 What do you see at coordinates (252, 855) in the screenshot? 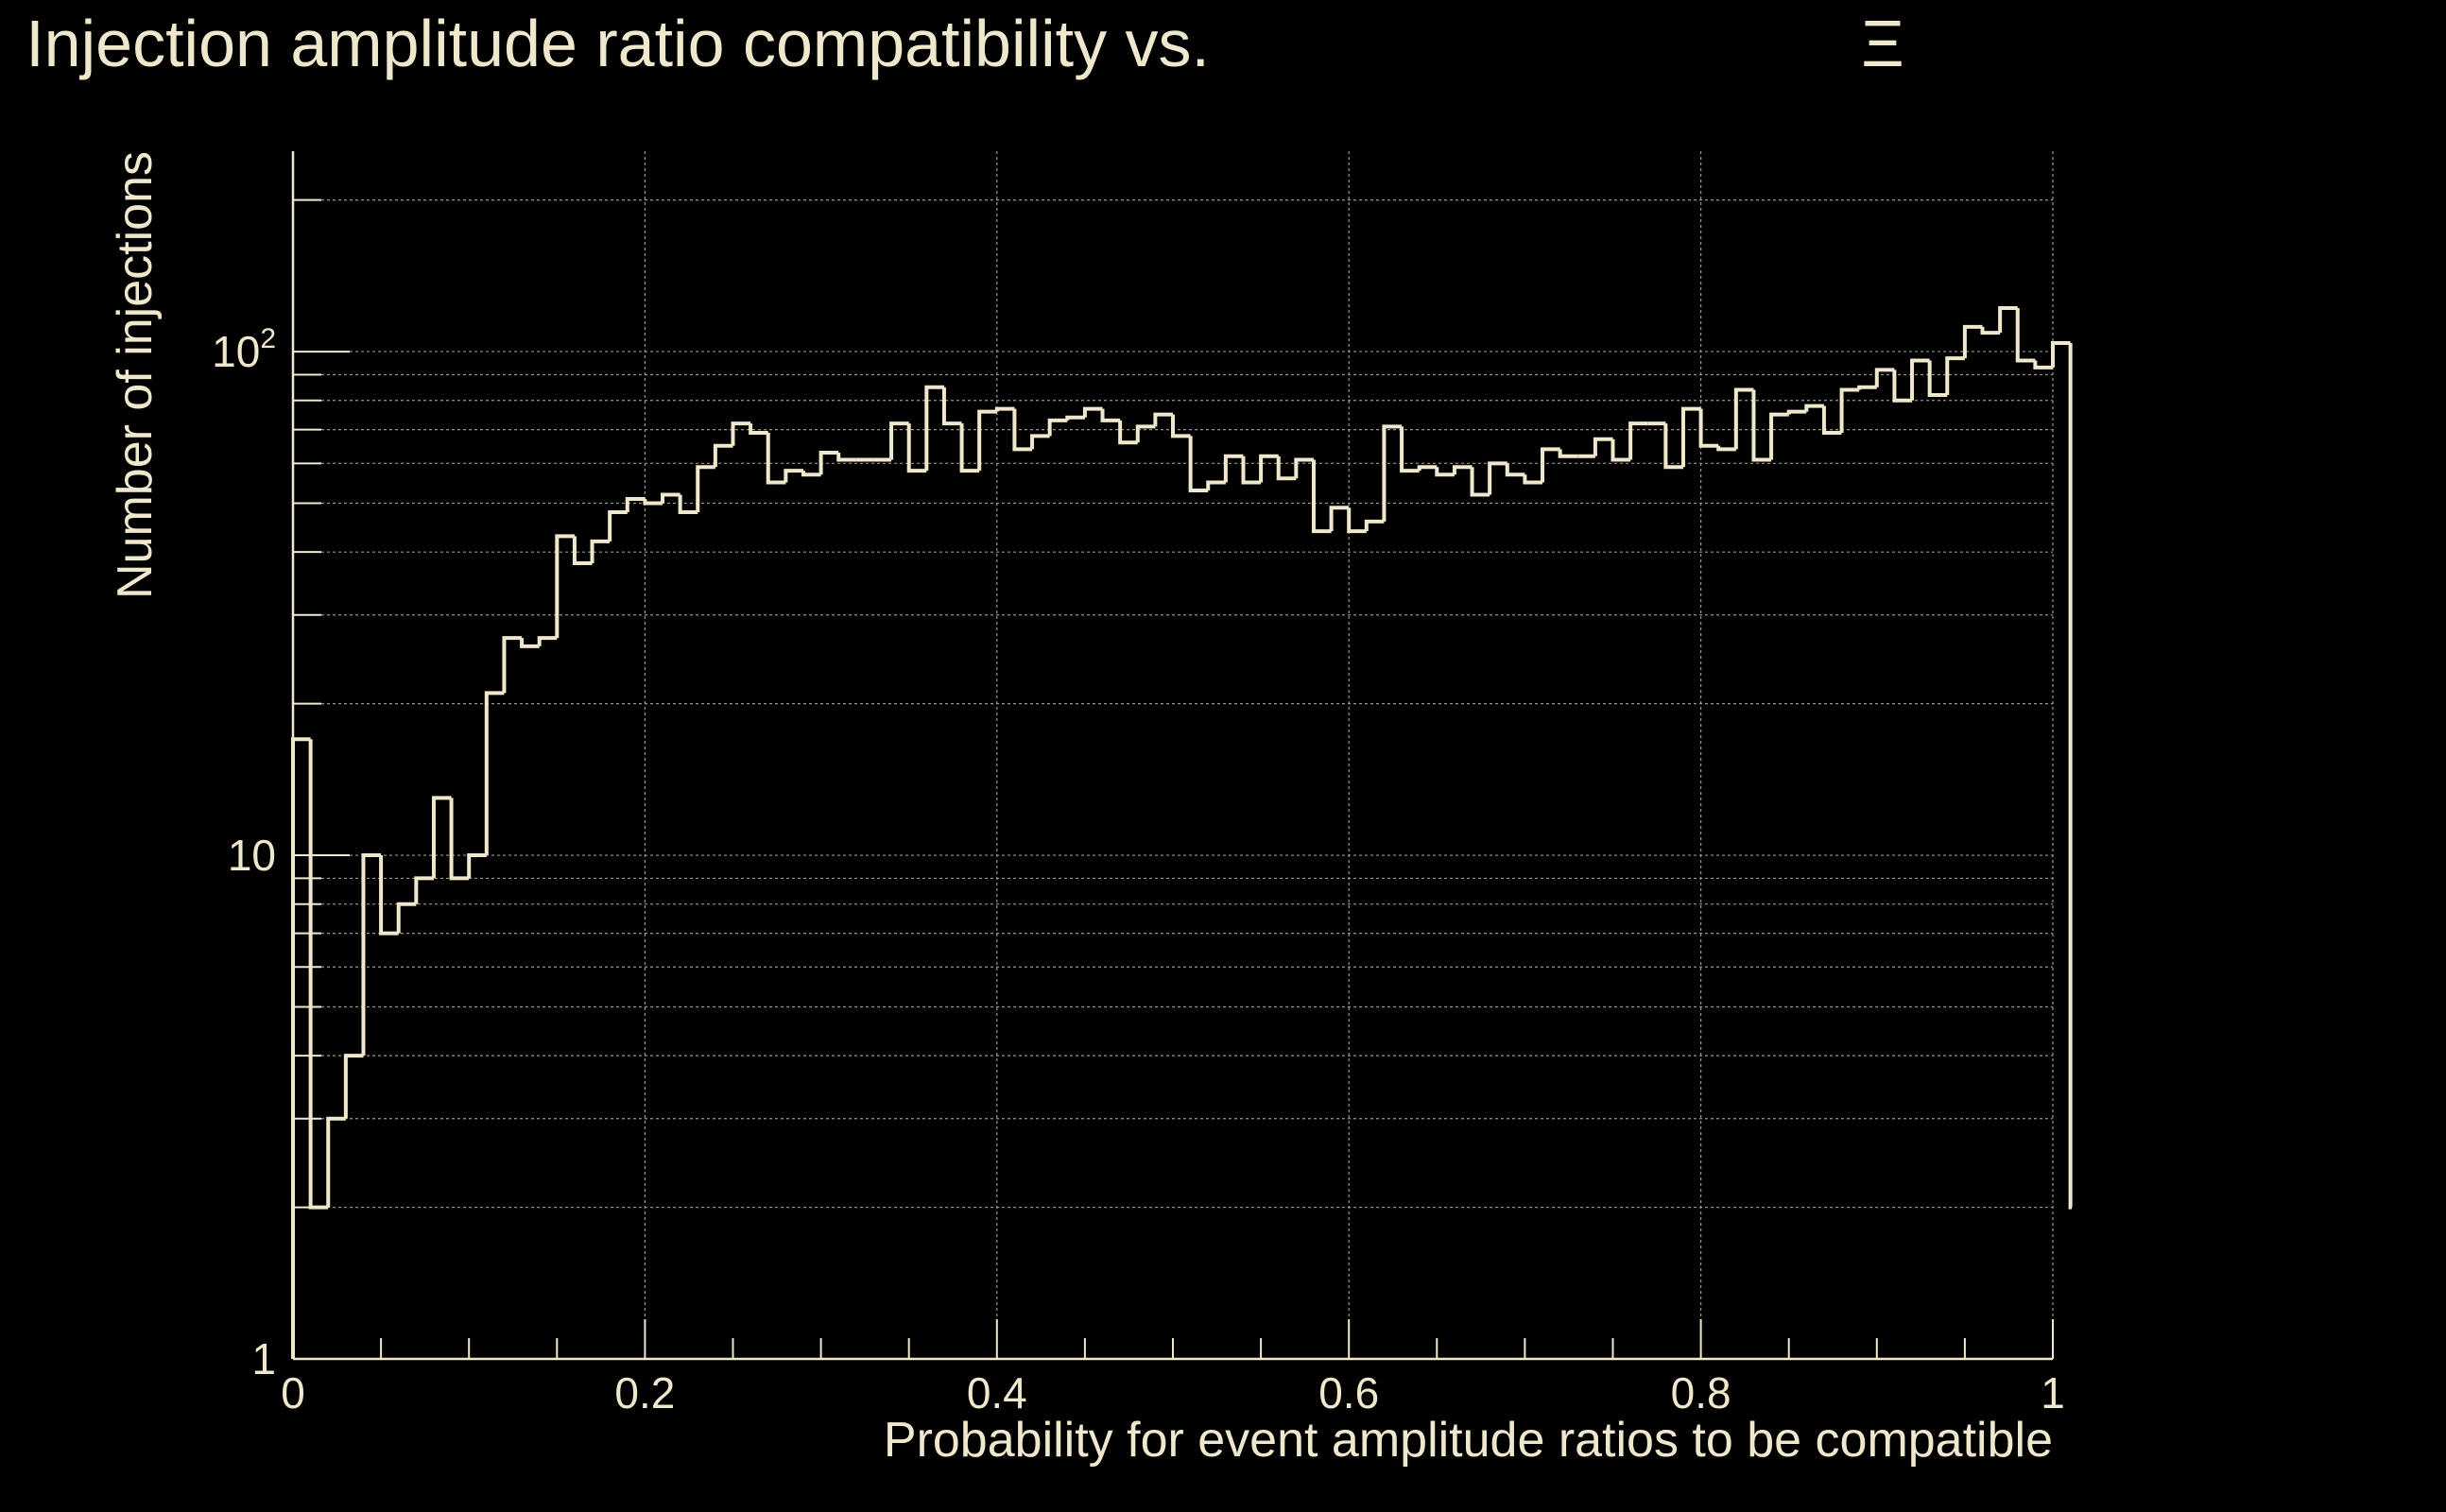
I see `y-tick-label: 10` at bounding box center [252, 855].